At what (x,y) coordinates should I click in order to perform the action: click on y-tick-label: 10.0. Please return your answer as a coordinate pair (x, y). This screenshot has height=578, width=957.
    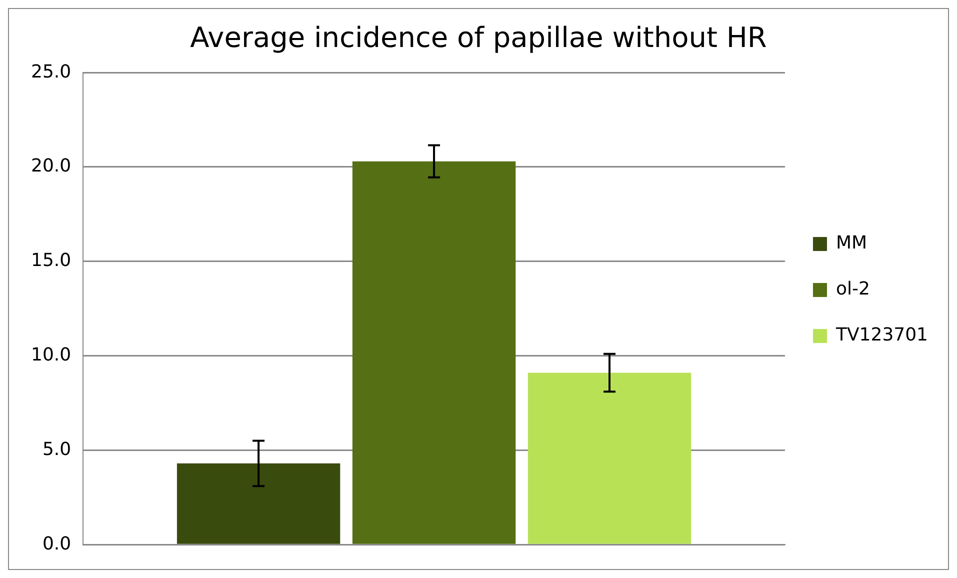
    Looking at the image, I should click on (51, 355).